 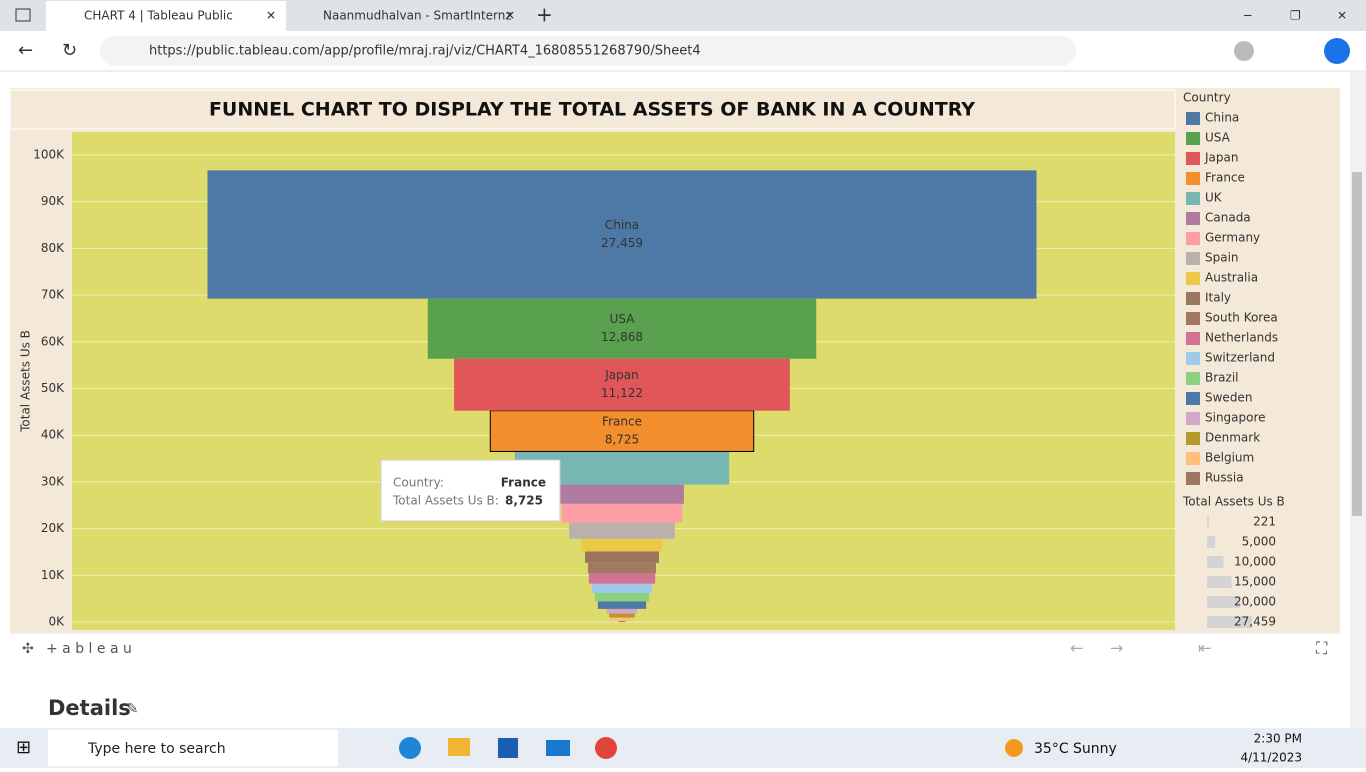 I want to click on size-legend-label: 15,000, so click(x=1255, y=582).